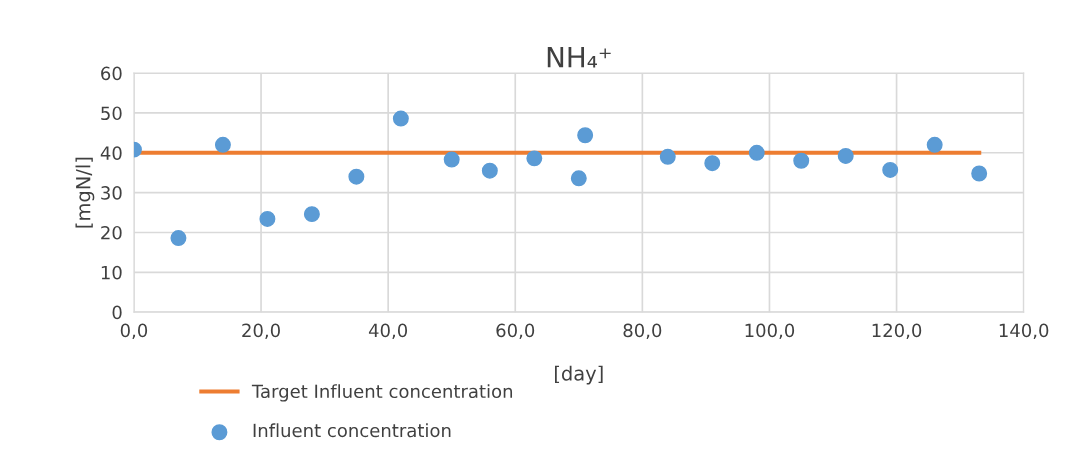 This screenshot has height=457, width=1089. I want to click on legend-label: Influent concentration, so click(352, 430).